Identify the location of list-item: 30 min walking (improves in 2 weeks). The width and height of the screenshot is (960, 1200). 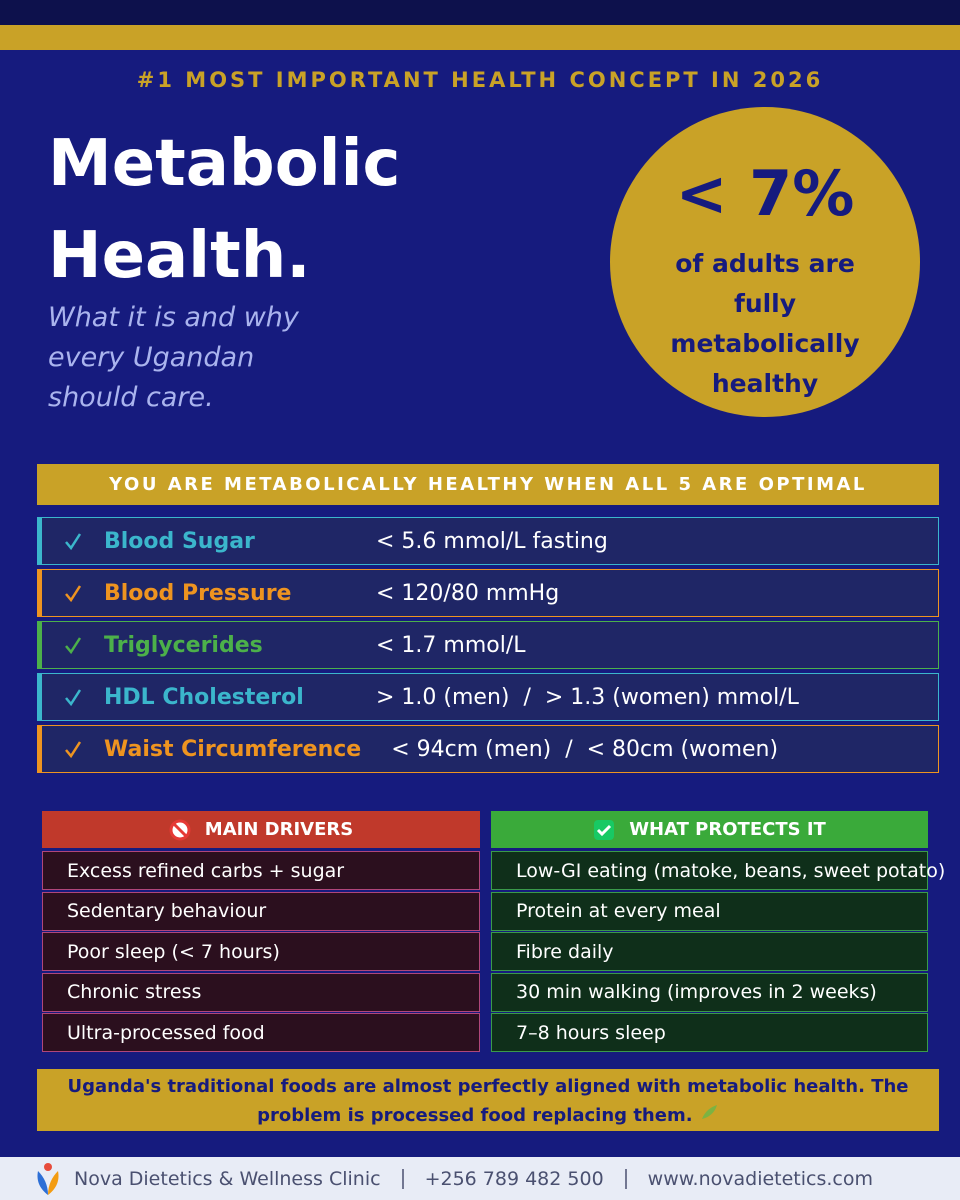
(709, 992).